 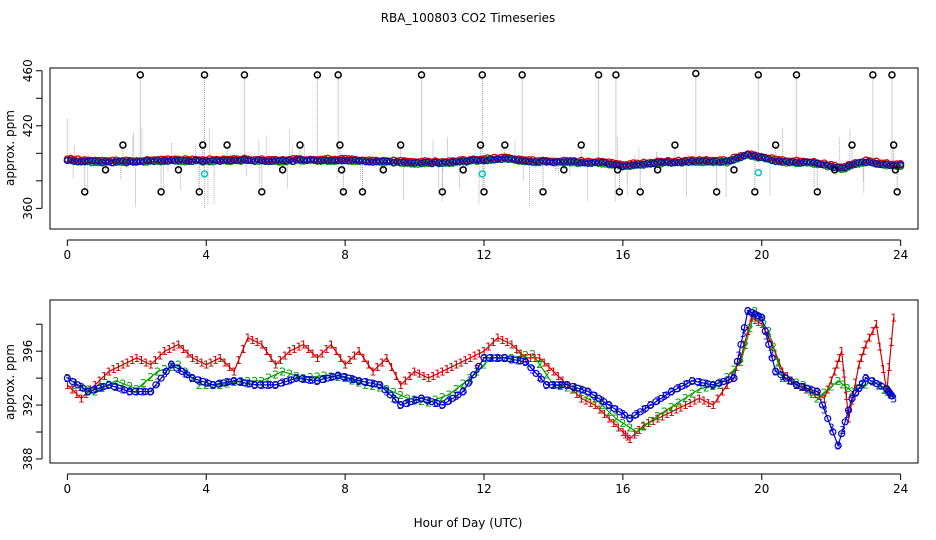 I want to click on cyan-point, so click(x=758, y=172).